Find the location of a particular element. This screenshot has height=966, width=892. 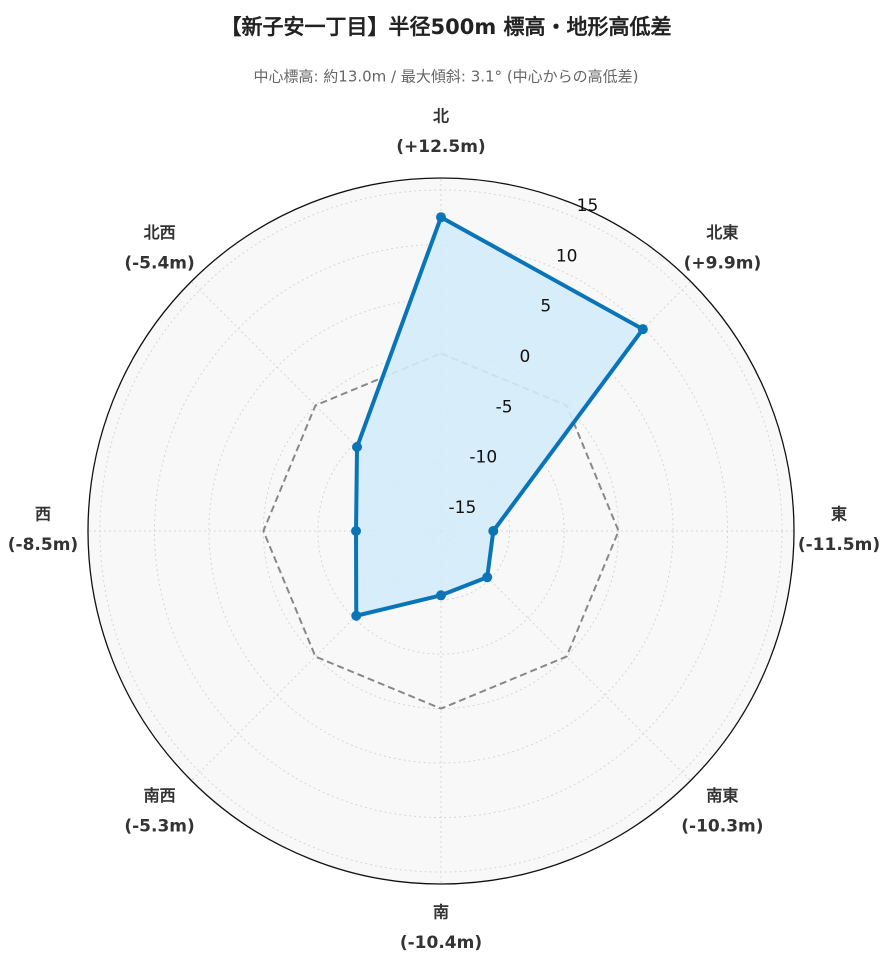

radial-tick-label: 10 is located at coordinates (567, 256).